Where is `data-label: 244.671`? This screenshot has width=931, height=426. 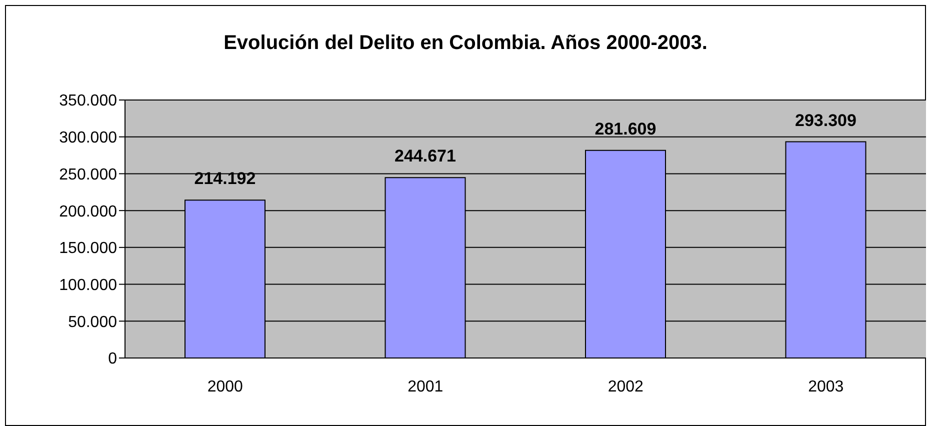
data-label: 244.671 is located at coordinates (425, 156).